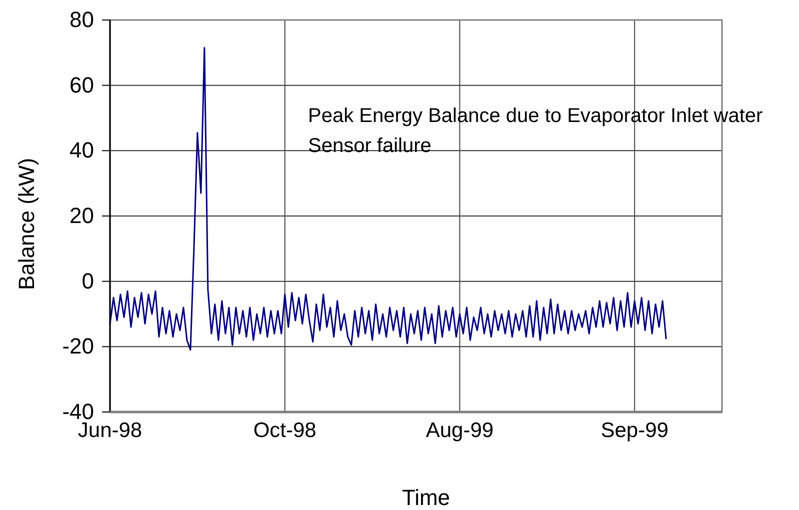 This screenshot has height=510, width=799. What do you see at coordinates (110, 430) in the screenshot?
I see `x-tick-label: Jun-98` at bounding box center [110, 430].